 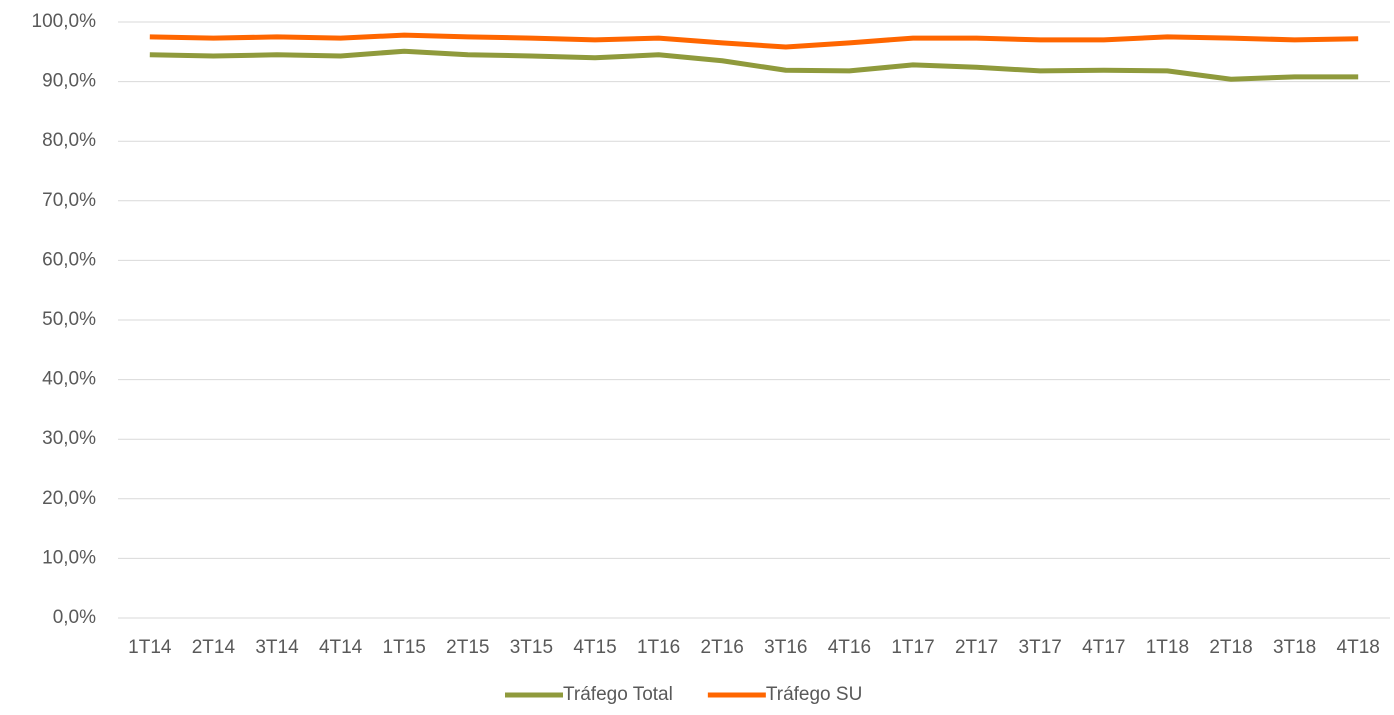 I want to click on y-tick-label: 30,0%, so click(x=69, y=438).